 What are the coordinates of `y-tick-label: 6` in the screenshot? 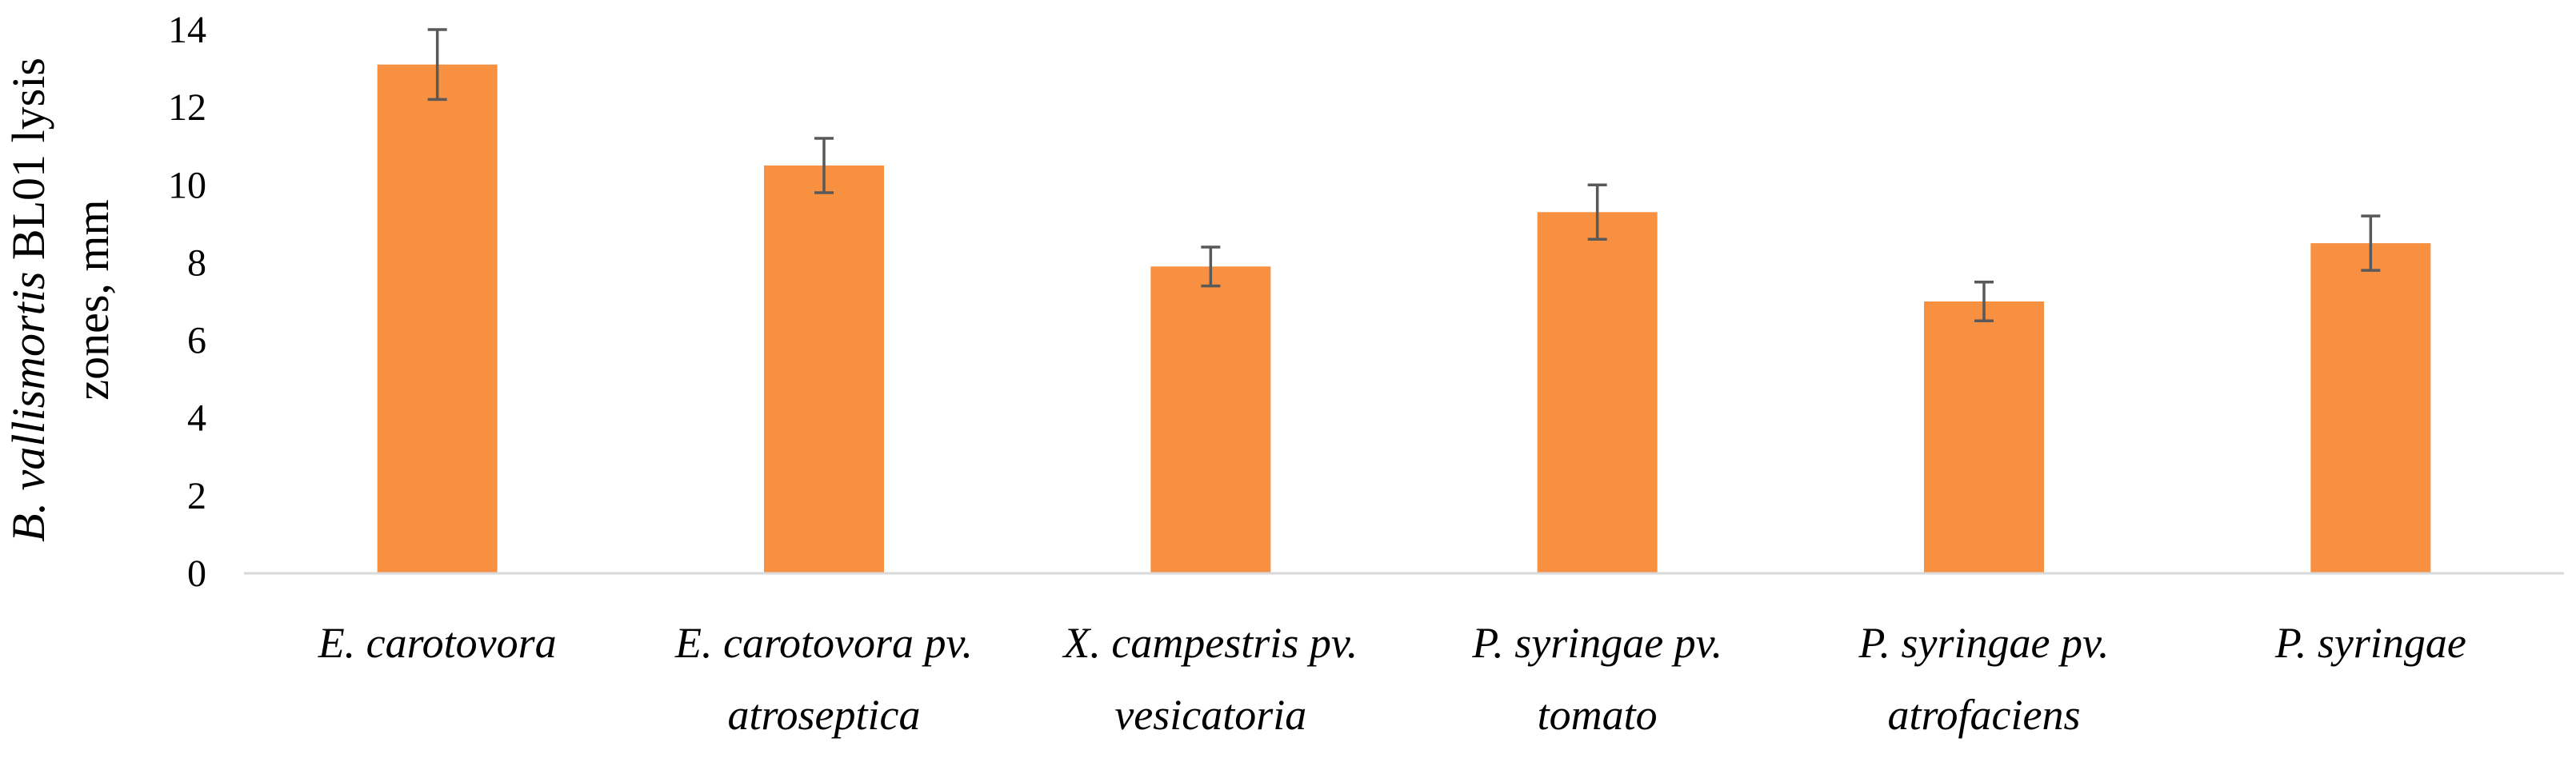 It's located at (196, 341).